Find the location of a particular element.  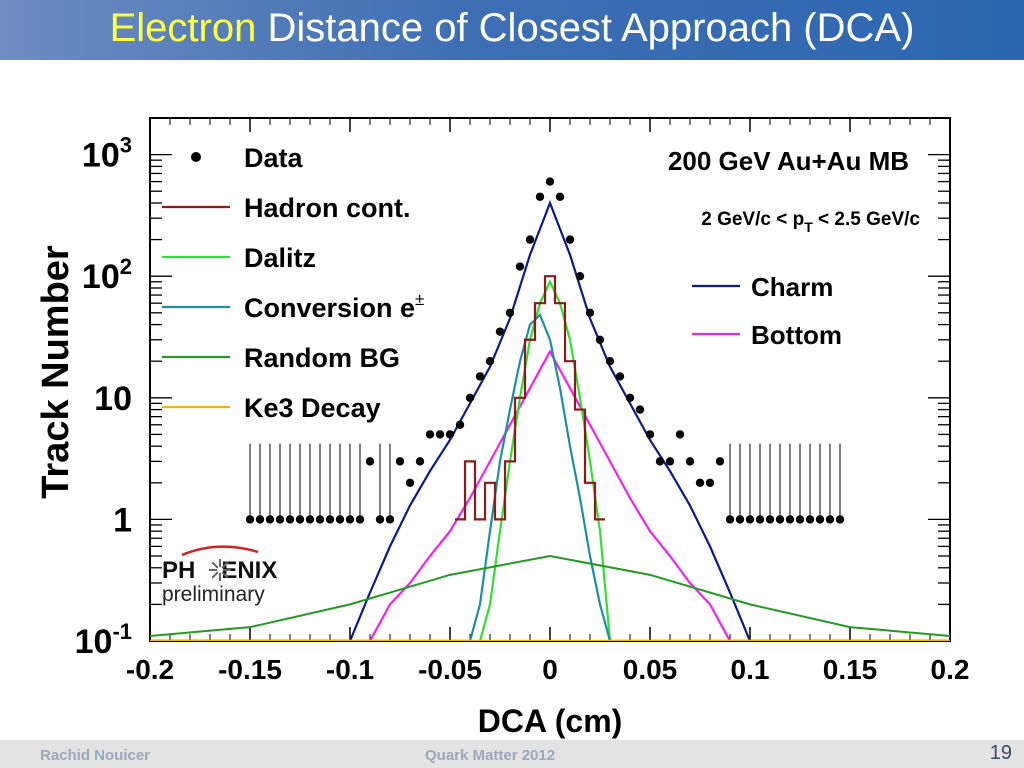

legend-label: Dalitz is located at coordinates (280, 258).